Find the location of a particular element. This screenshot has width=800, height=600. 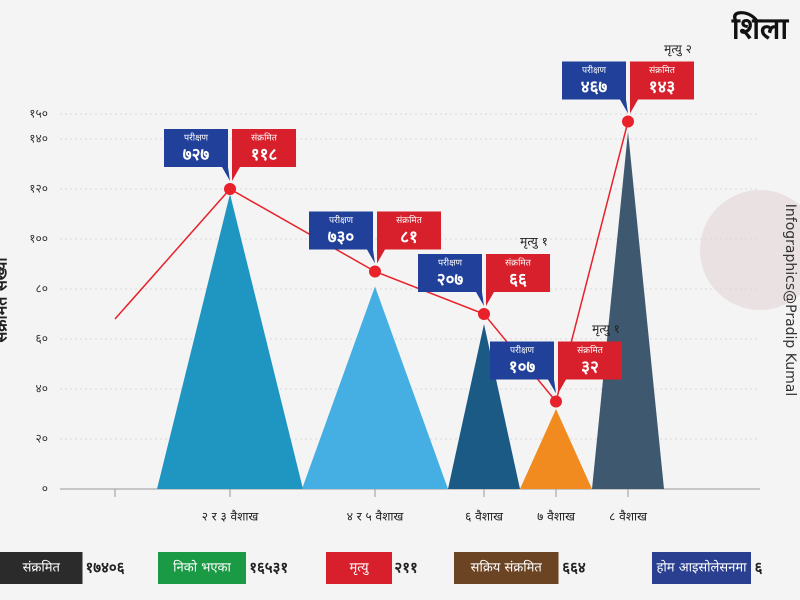

x-tick-label: ६ वैशाख is located at coordinates (484, 517).